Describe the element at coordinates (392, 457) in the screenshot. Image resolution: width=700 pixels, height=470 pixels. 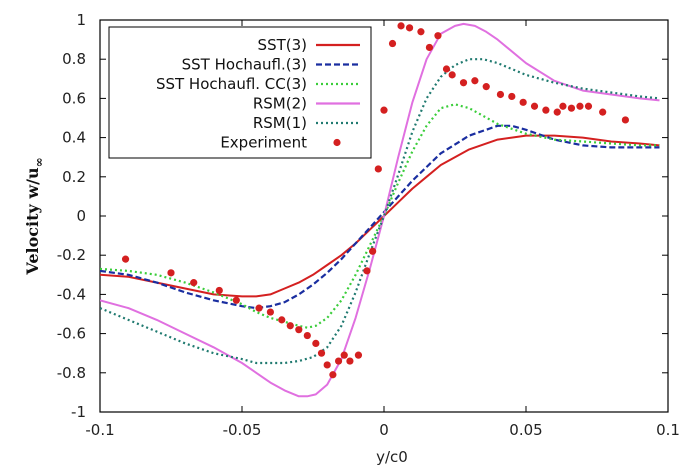
I see `x-axis-label: y/c0` at that location.